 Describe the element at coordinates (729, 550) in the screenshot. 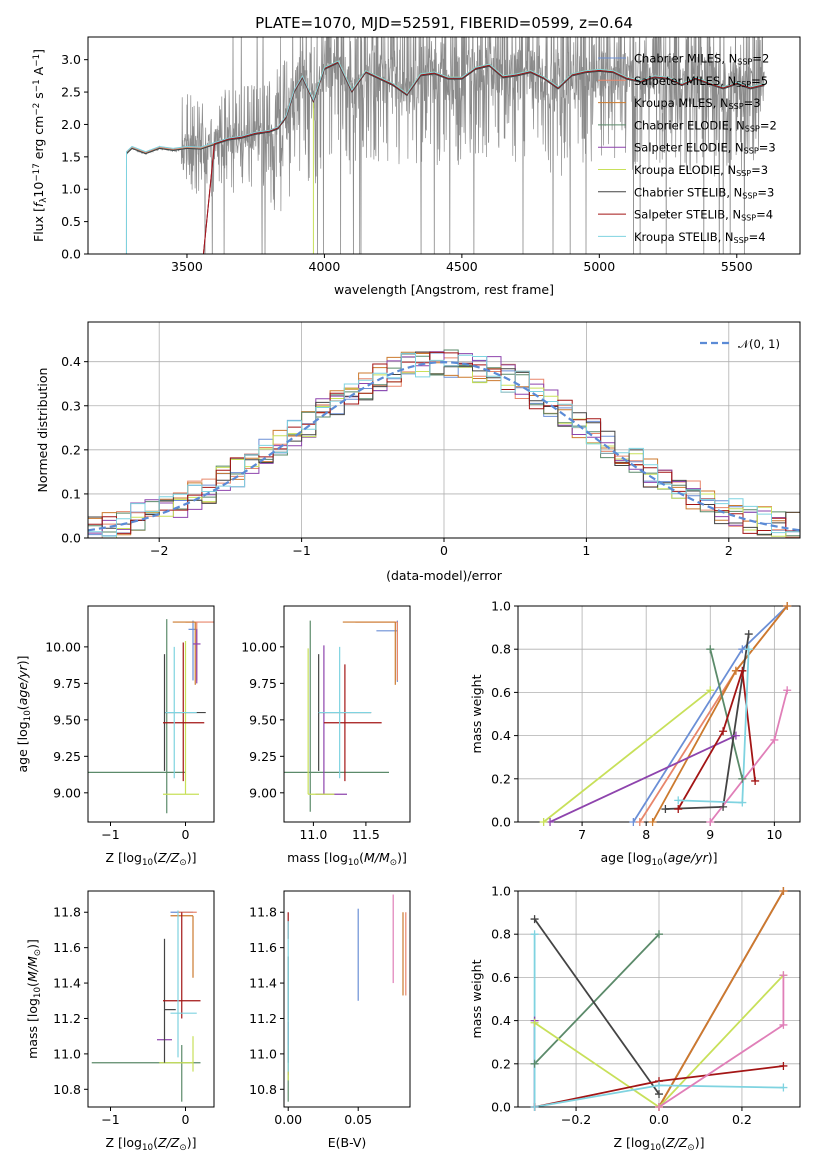

I see `x-tick-label: 2` at that location.